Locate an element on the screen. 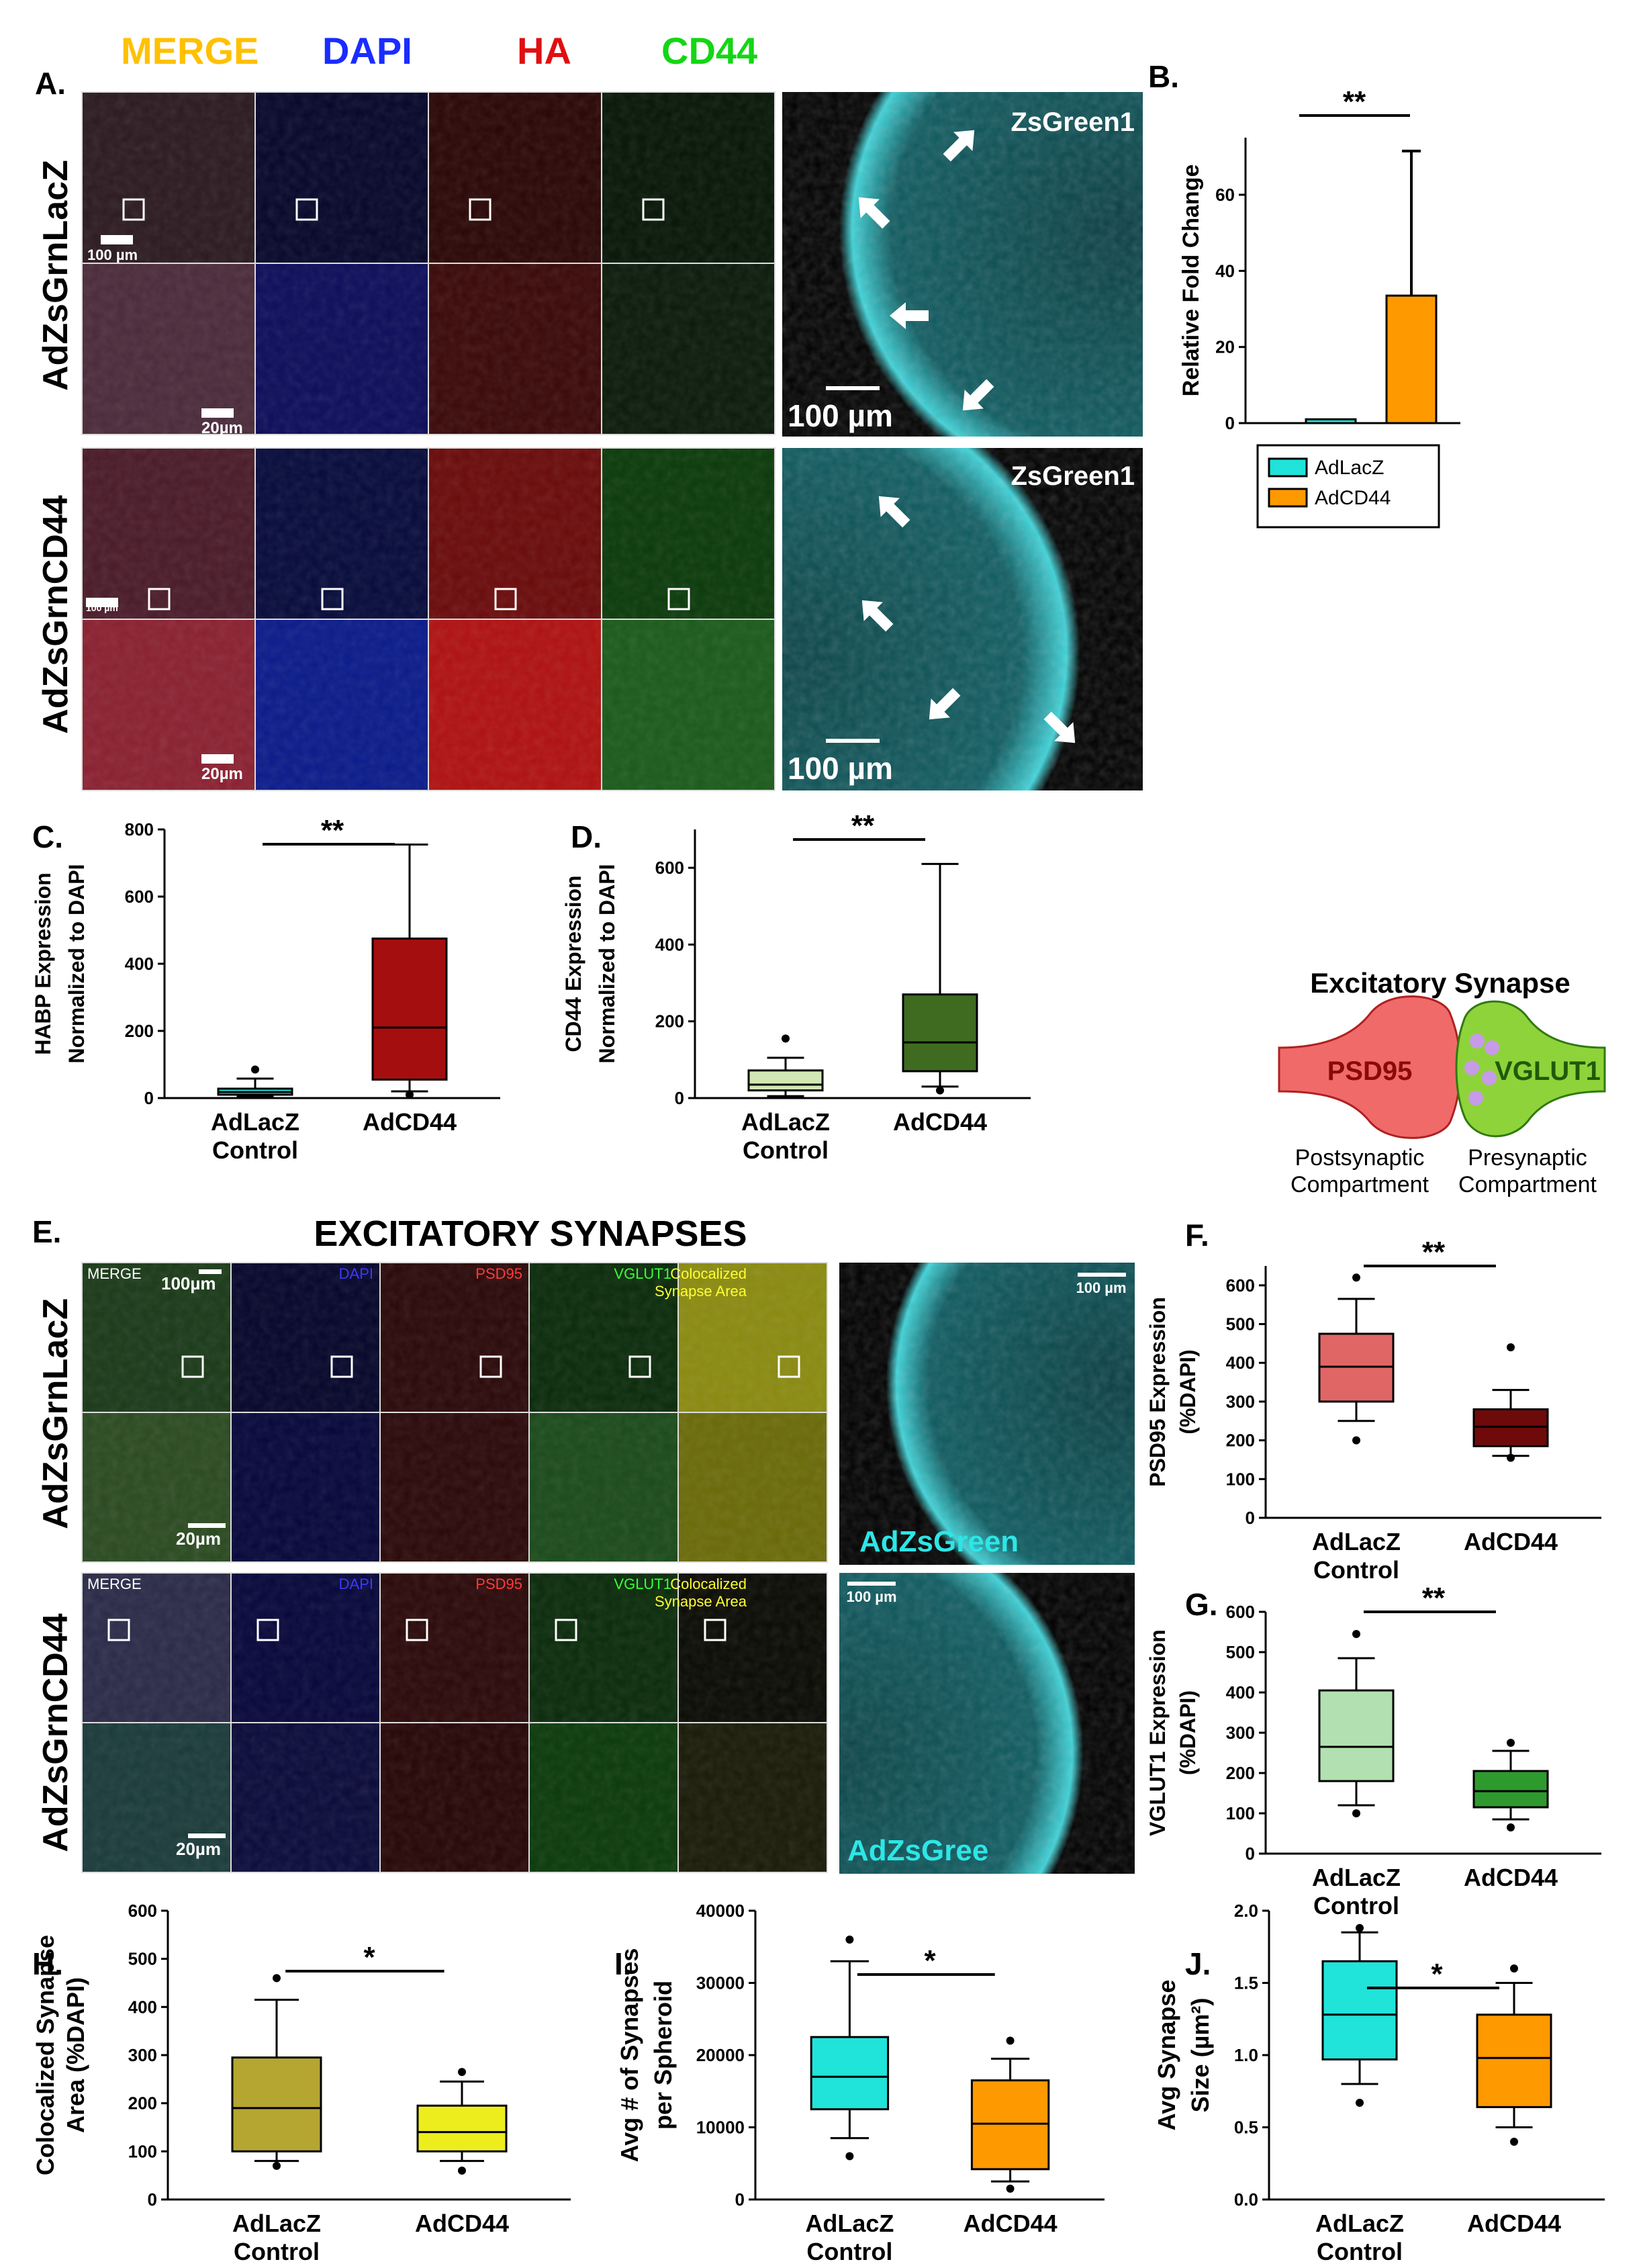 This screenshot has height=2268, width=1643. channel-label: VGLUT1 is located at coordinates (642, 1584).